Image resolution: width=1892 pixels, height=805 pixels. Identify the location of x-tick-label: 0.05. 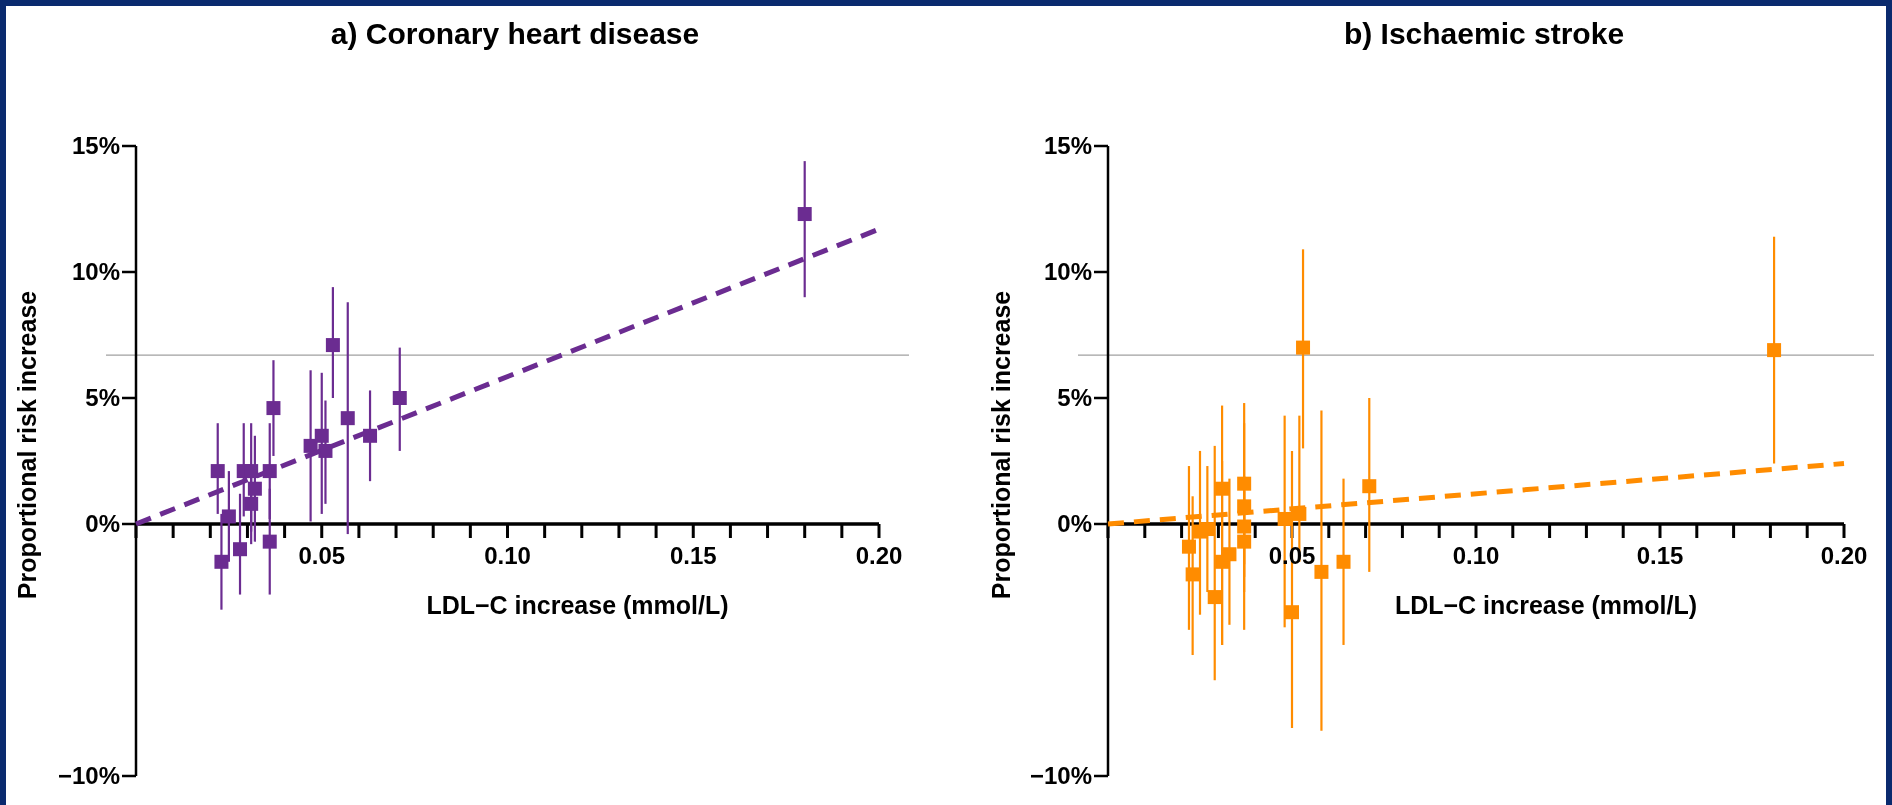
(322, 555).